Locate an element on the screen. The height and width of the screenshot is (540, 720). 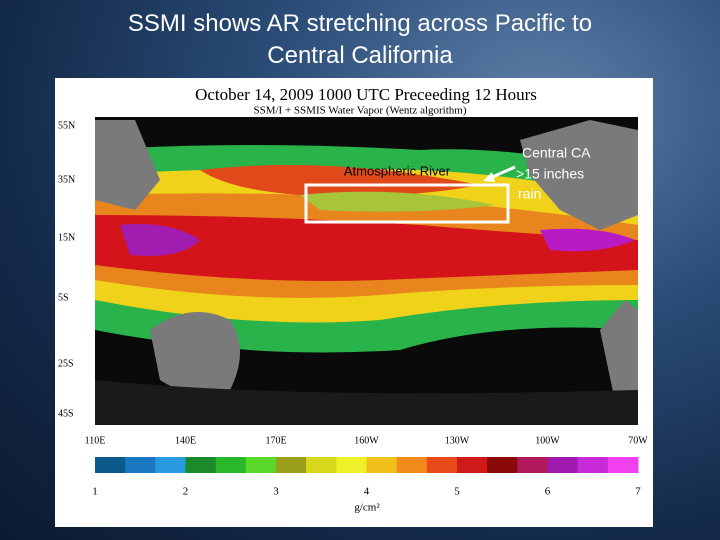
lat-label: 35N is located at coordinates (66, 179).